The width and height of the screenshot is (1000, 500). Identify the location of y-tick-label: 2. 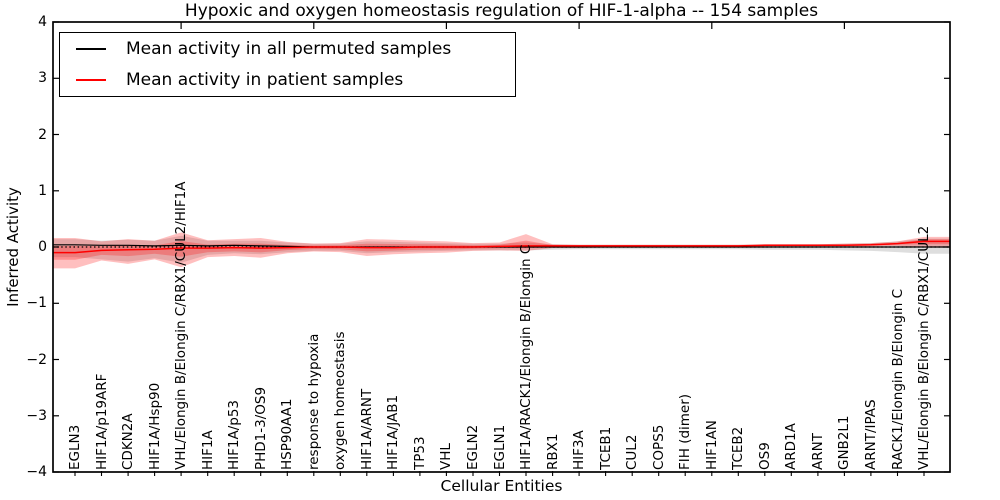
(42, 135).